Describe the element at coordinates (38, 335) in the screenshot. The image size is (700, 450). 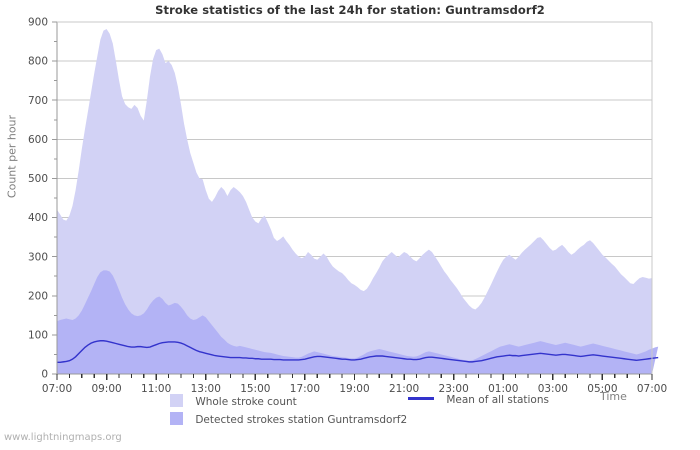
I see `svg-text: 100` at that location.